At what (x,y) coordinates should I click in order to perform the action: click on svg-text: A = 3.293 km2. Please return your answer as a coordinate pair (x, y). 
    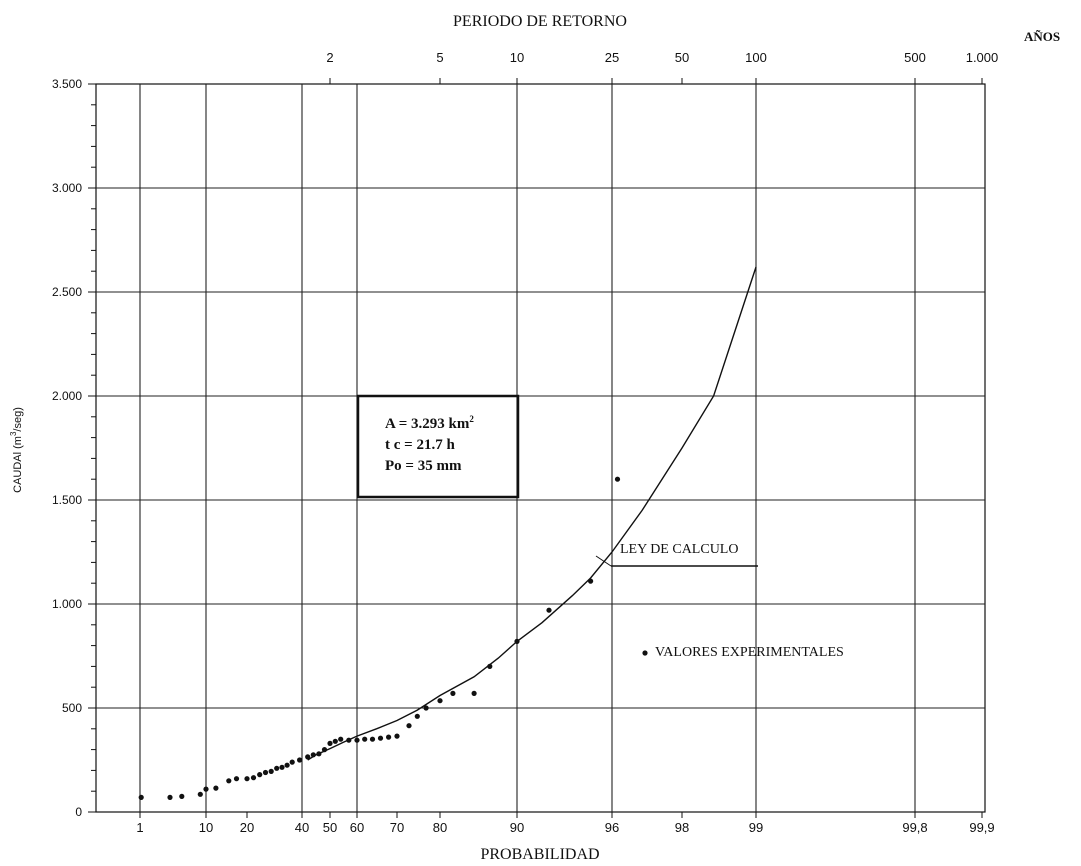
    Looking at the image, I should click on (429, 423).